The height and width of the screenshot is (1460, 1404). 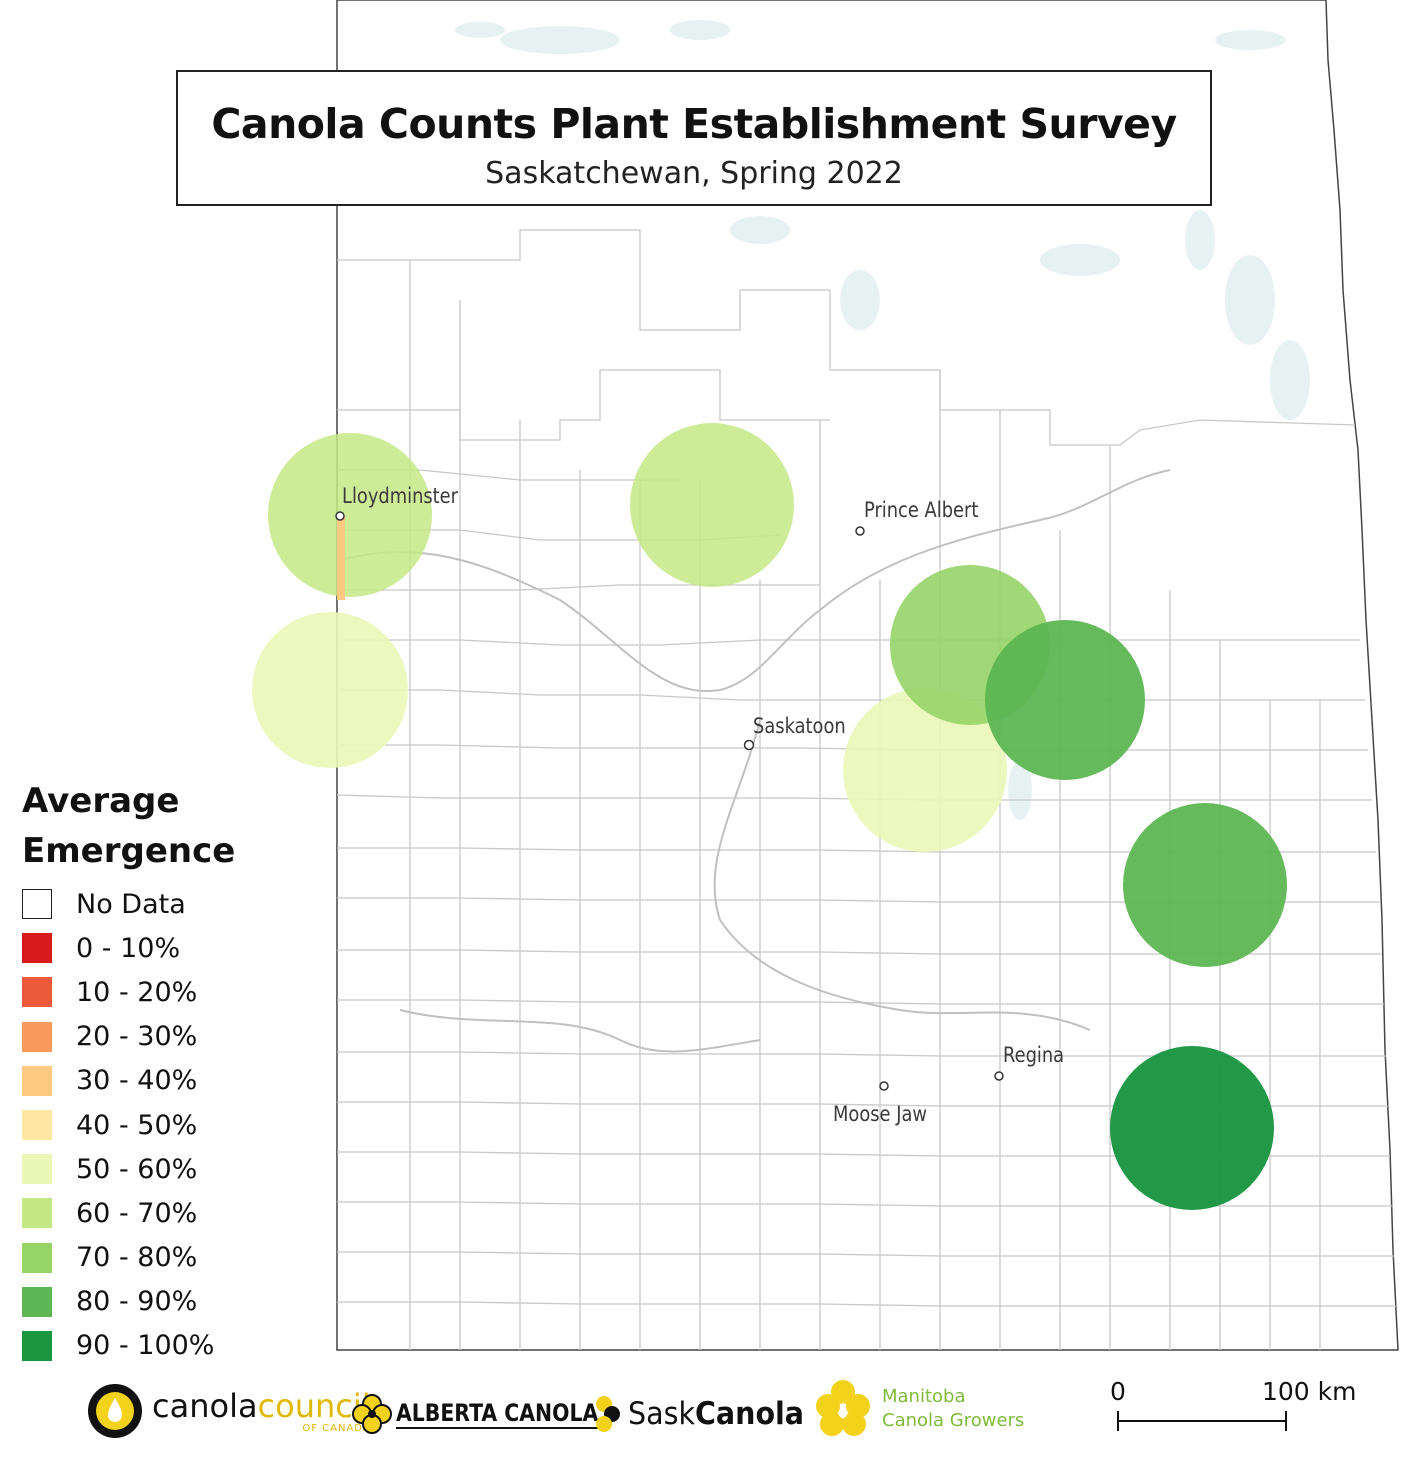 I want to click on legend-item: 80 - 90%, so click(x=128, y=1302).